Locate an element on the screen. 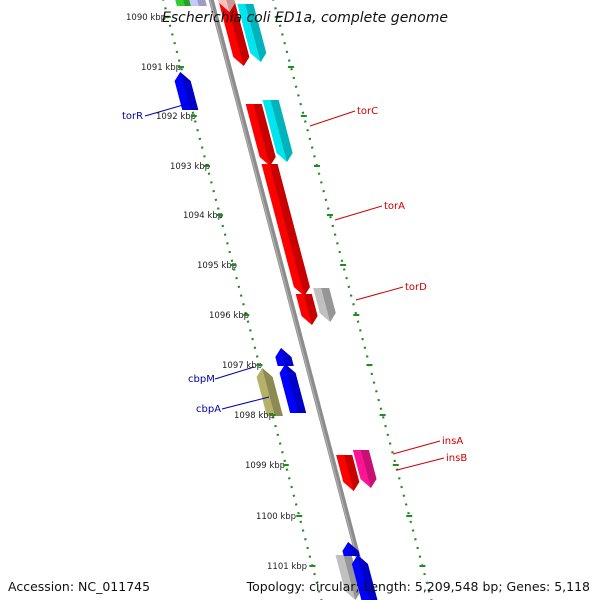 This screenshot has width=600, height=600. gene-cbpM-label: cbpM is located at coordinates (201, 379).